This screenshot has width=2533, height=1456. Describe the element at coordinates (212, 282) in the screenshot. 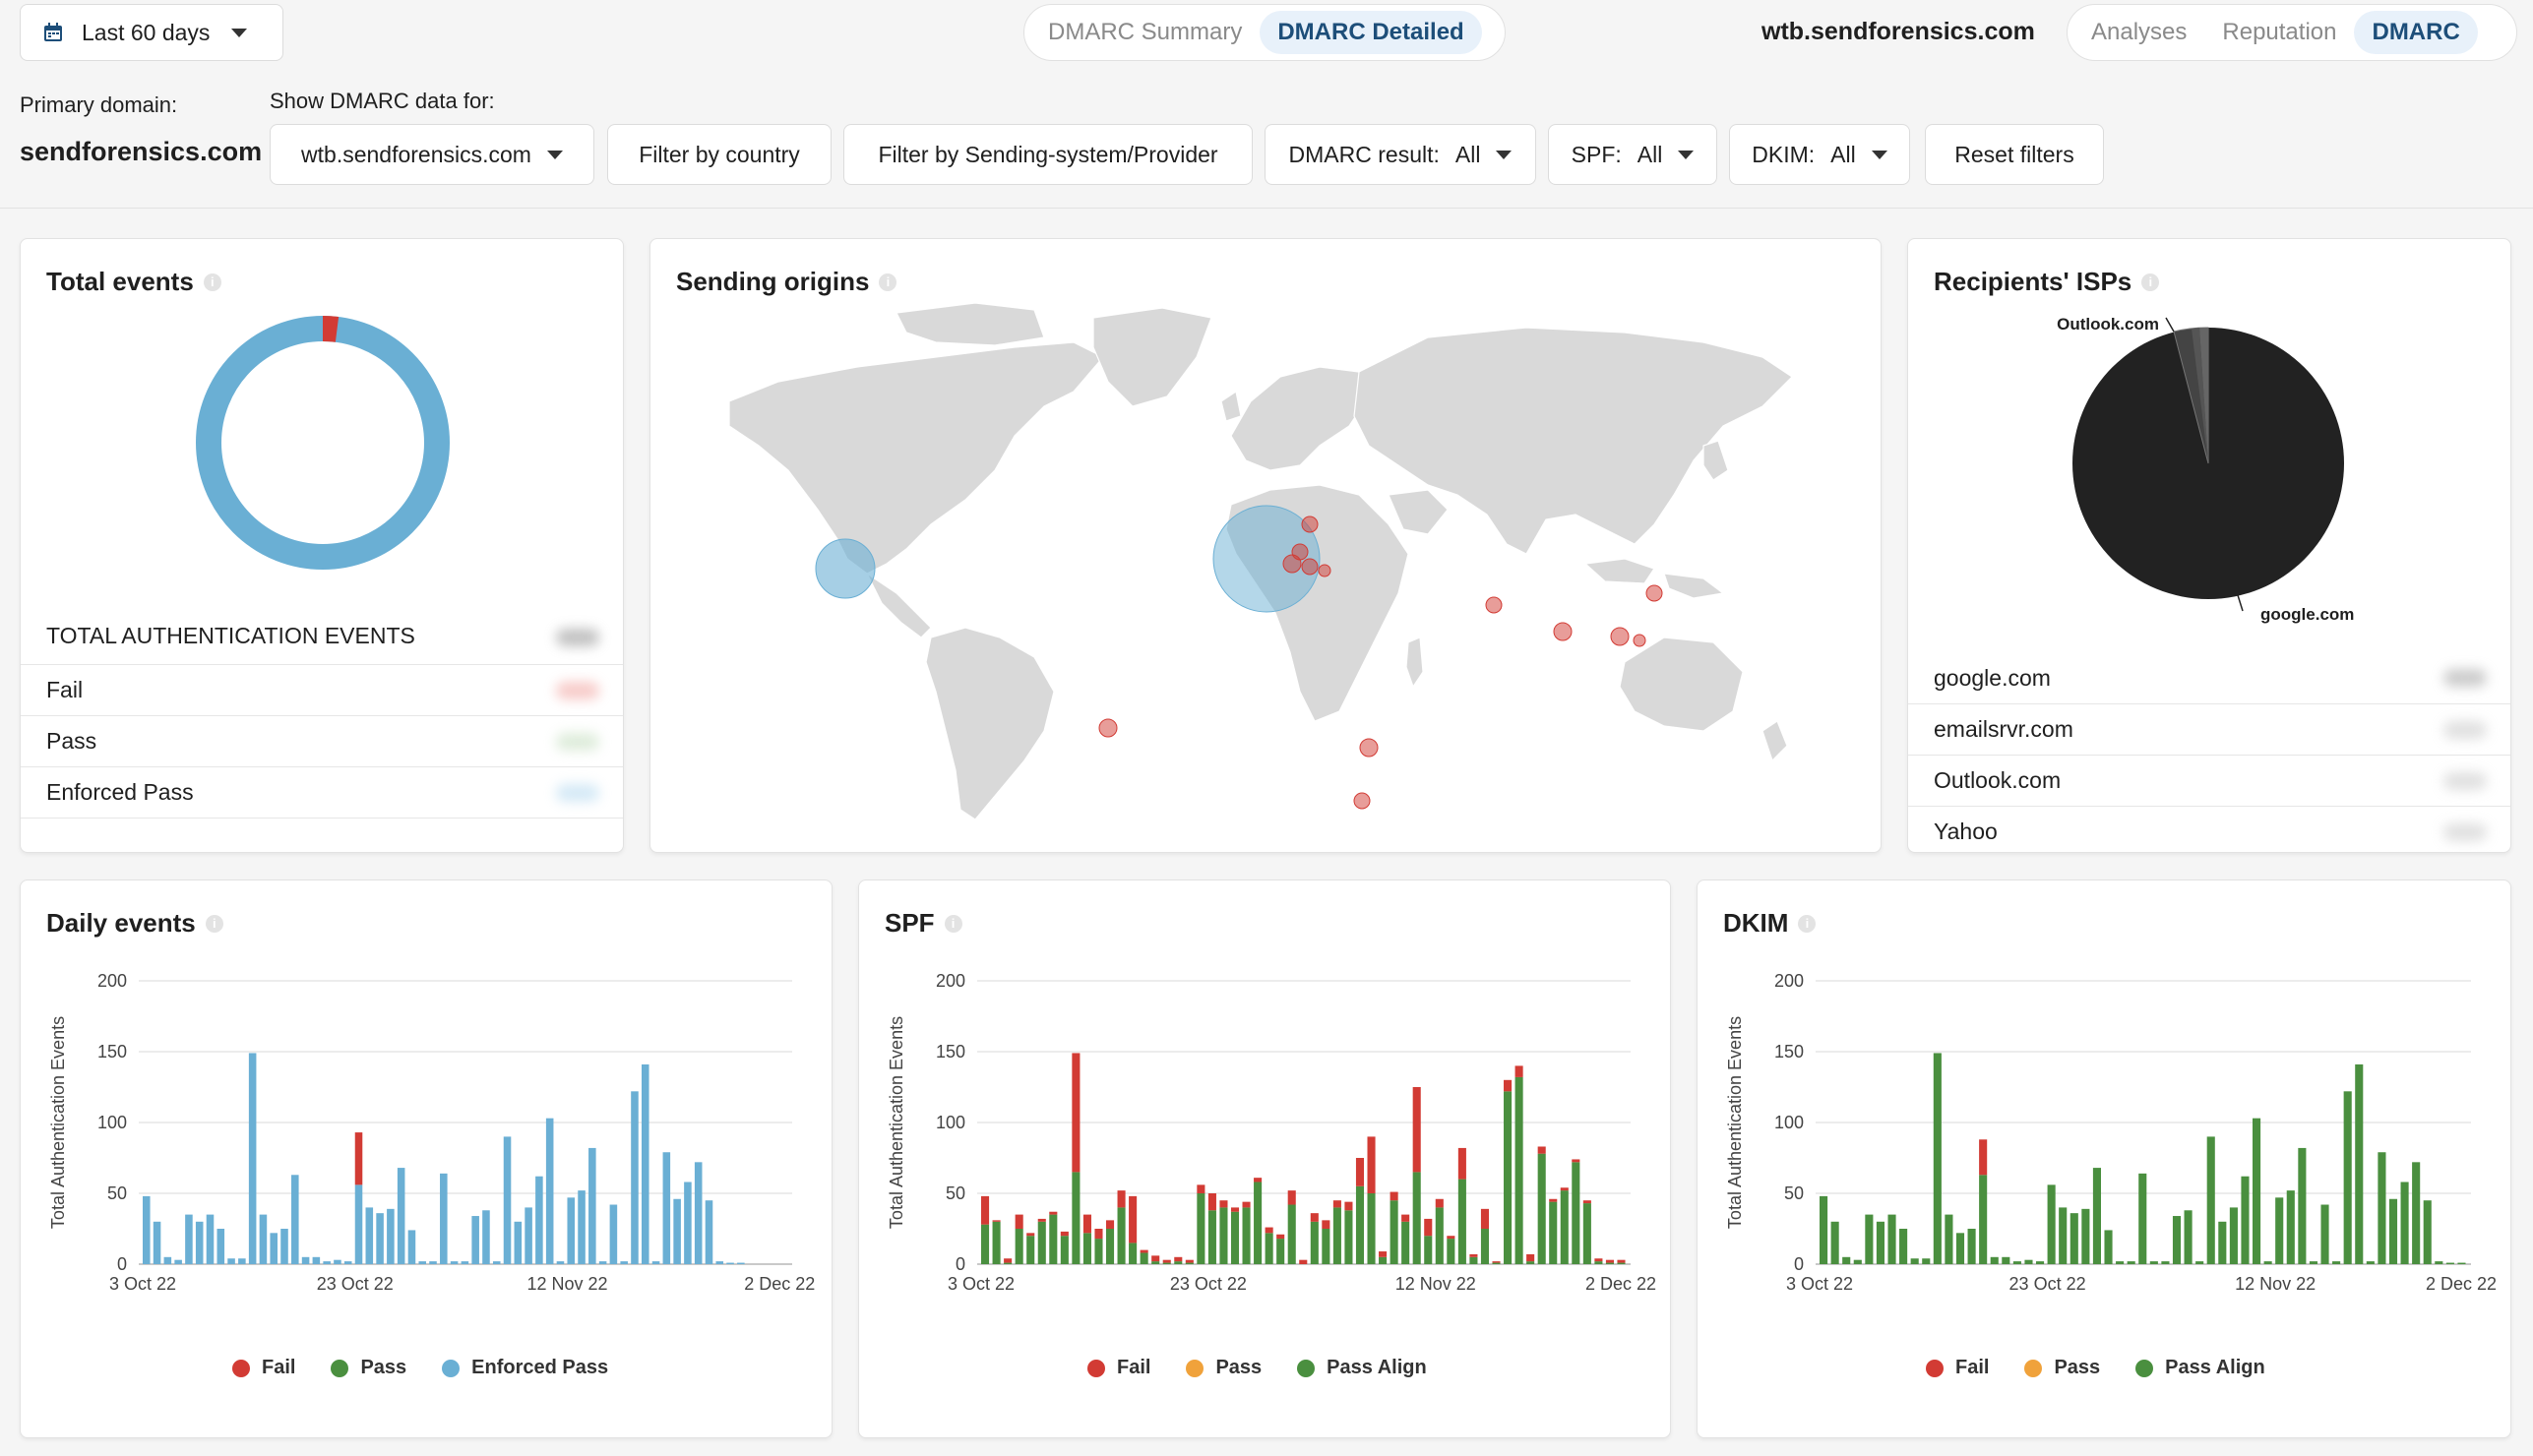

I see `info-icon: i` at that location.